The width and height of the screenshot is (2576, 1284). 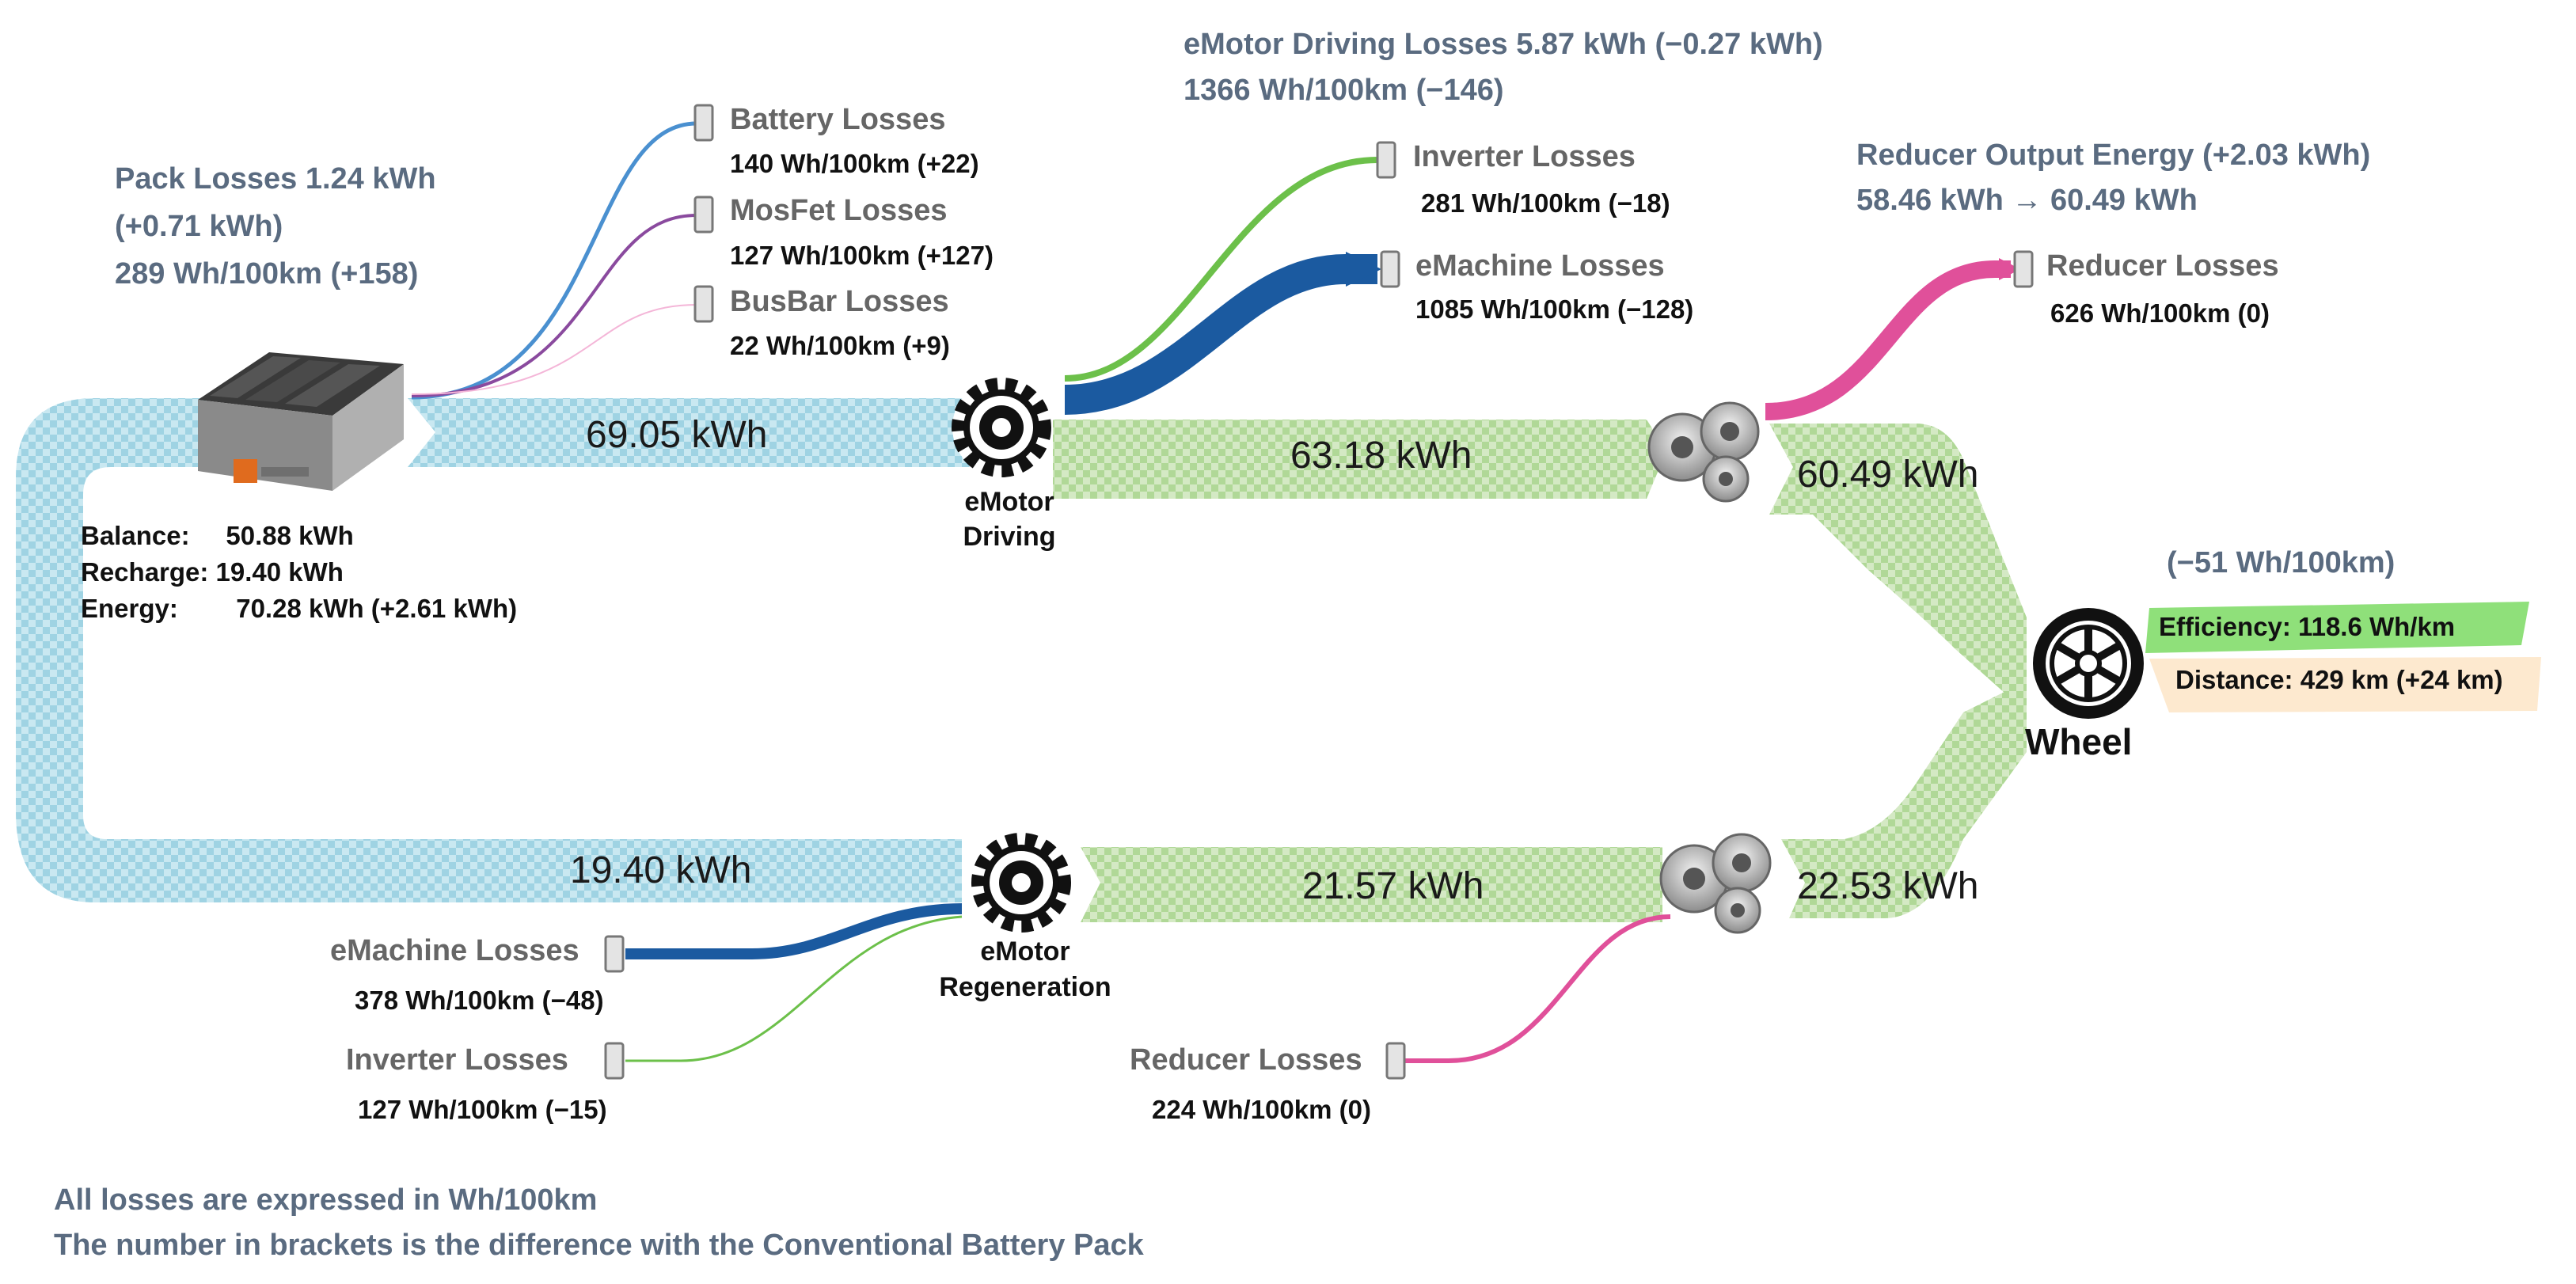 What do you see at coordinates (1344, 90) in the screenshot?
I see `emotor-driving-losses-rate: 1366 Wh/100km (−146)` at bounding box center [1344, 90].